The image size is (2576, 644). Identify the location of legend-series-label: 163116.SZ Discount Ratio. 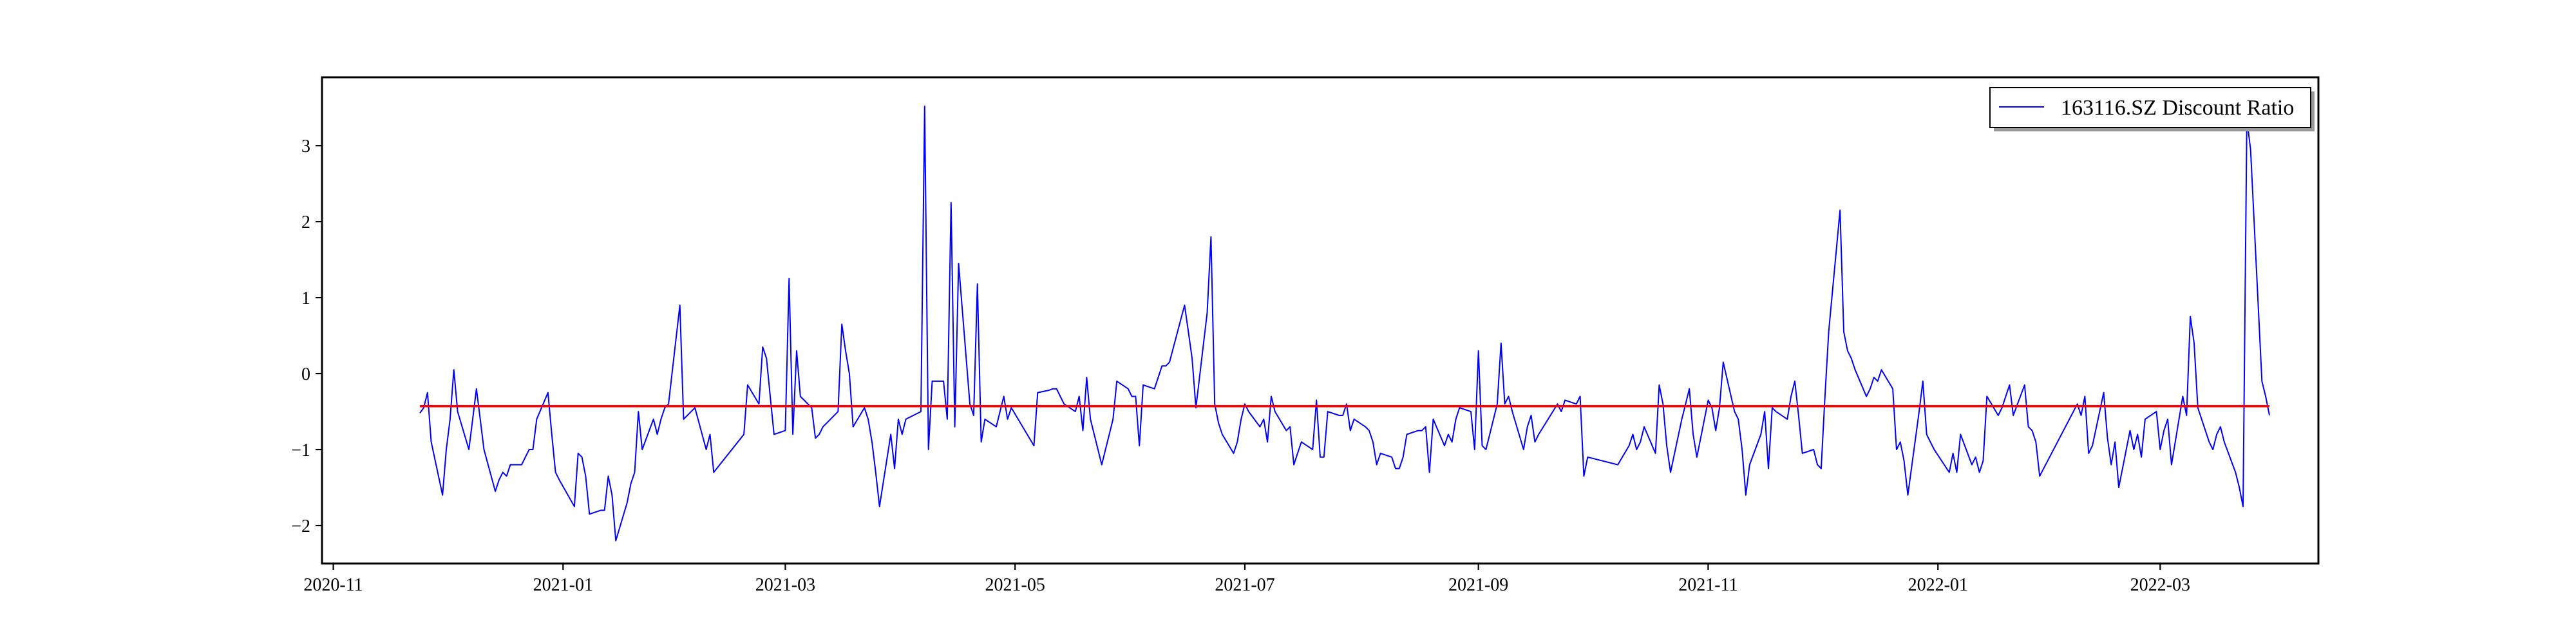
(2177, 108).